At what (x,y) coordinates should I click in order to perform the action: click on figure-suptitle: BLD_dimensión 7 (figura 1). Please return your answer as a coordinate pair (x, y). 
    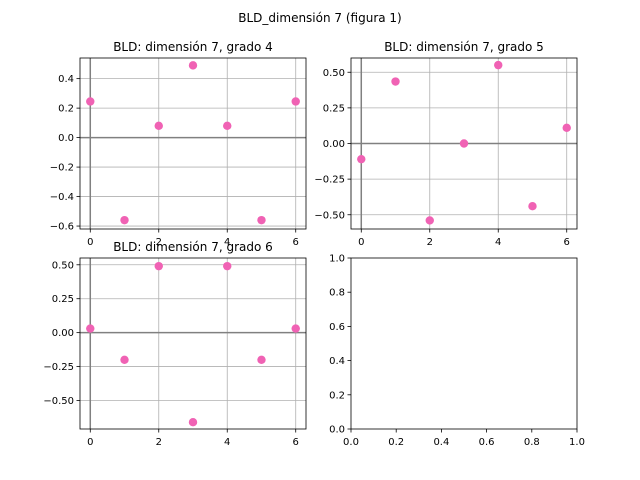
    Looking at the image, I should click on (319, 18).